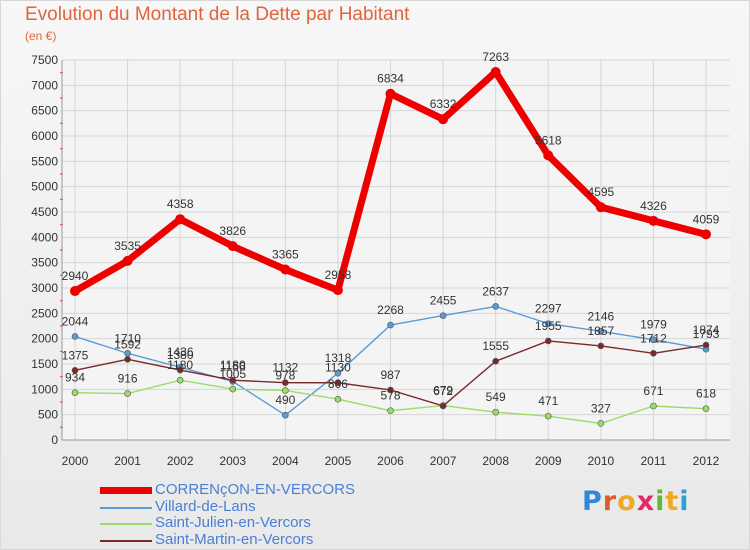 The image size is (750, 550). What do you see at coordinates (44, 339) in the screenshot?
I see `y-tick-label: 2000` at bounding box center [44, 339].